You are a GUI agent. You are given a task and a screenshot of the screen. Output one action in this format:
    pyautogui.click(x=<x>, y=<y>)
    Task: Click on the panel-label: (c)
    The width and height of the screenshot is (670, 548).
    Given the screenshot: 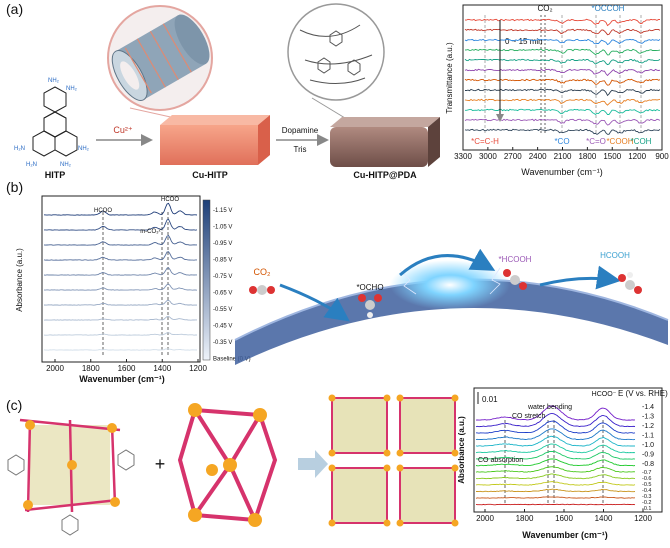 What is the action you would take?
    pyautogui.click(x=14, y=405)
    